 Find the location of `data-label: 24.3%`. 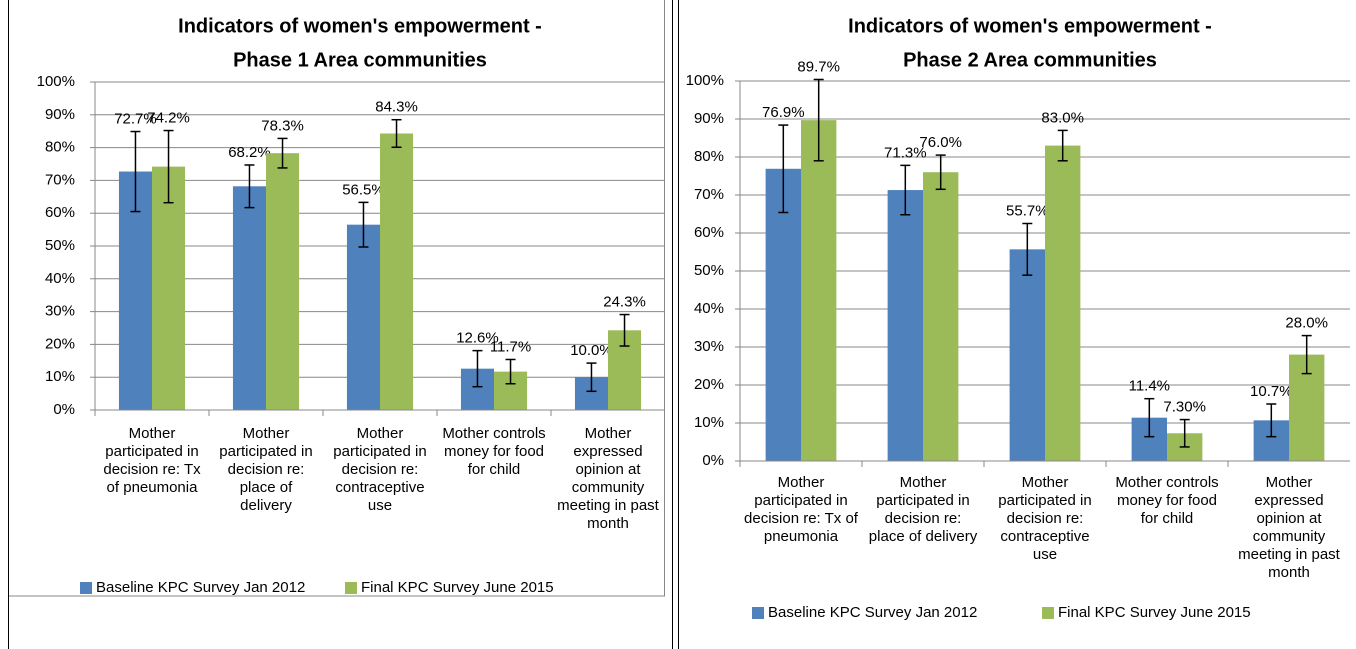

data-label: 24.3% is located at coordinates (624, 302).